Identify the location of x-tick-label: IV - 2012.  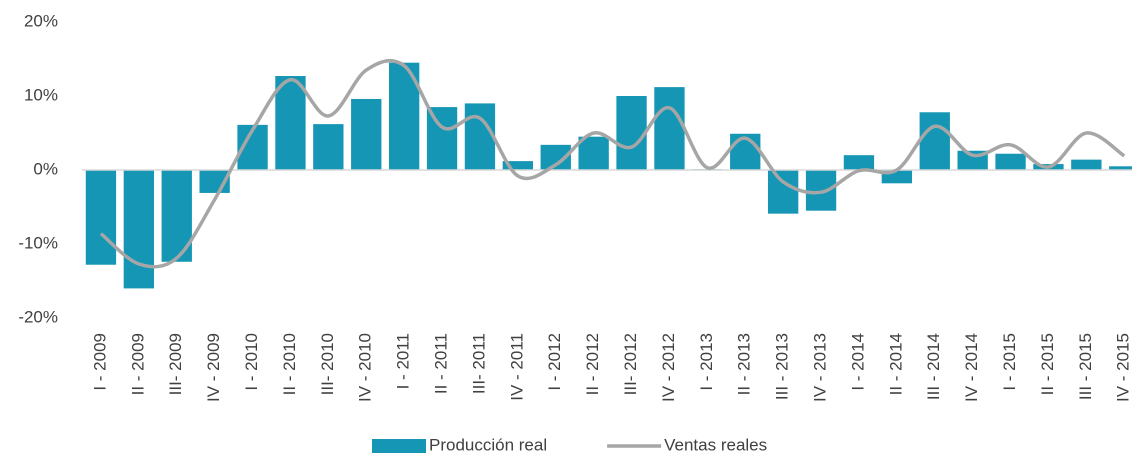
(668, 367).